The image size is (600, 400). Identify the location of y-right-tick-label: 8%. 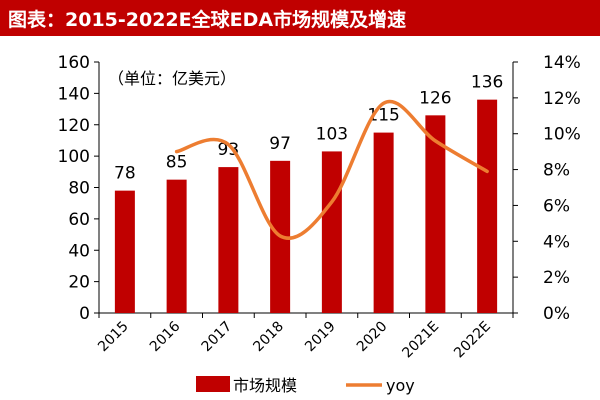
(556, 171).